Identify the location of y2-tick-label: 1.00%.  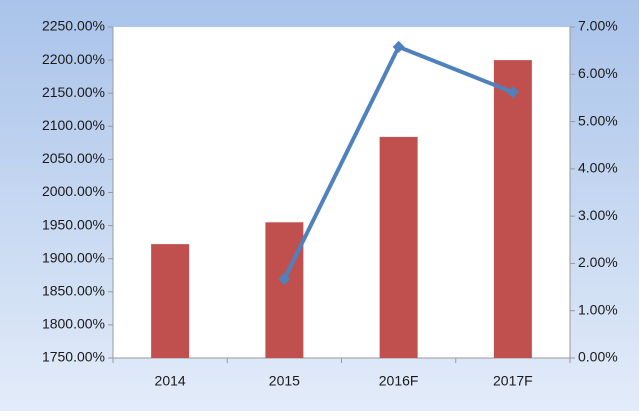
(598, 309).